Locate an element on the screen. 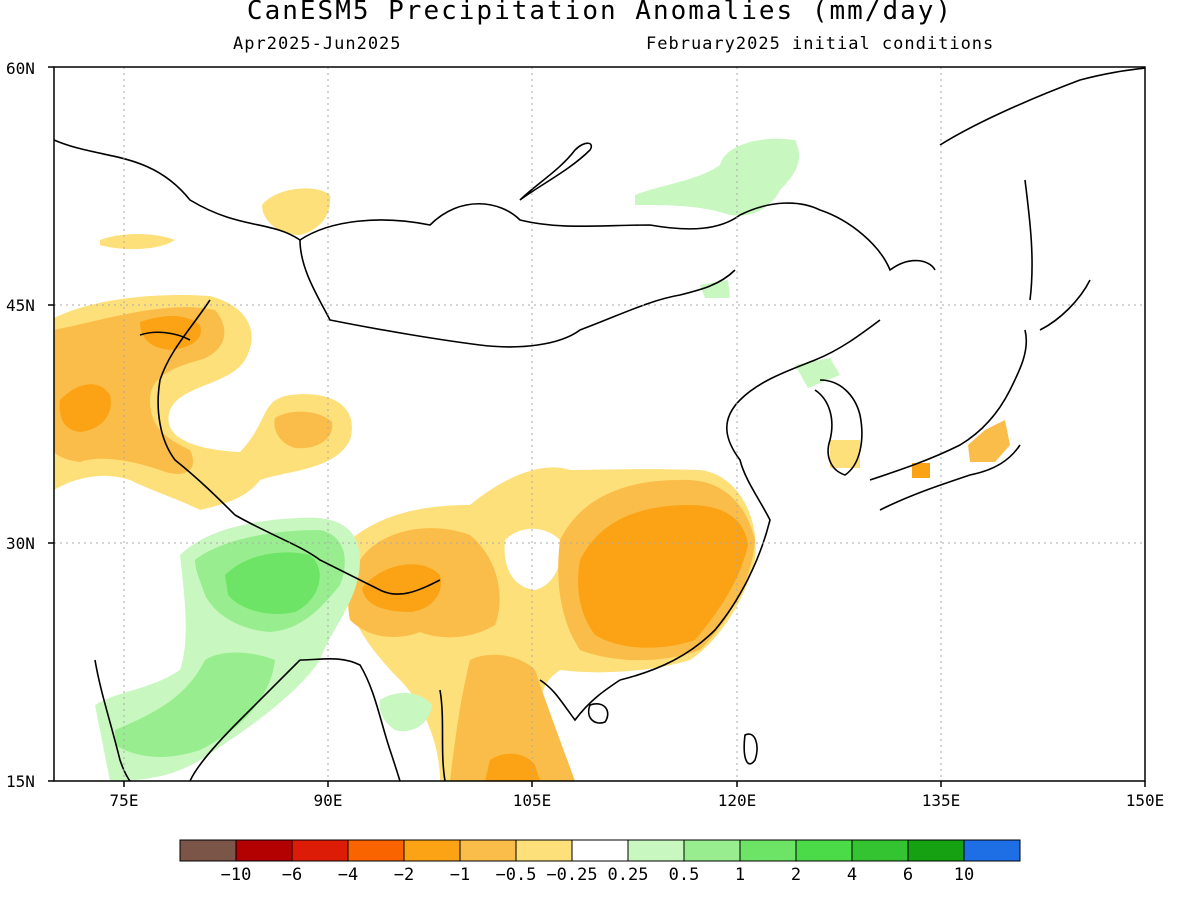 This screenshot has width=1200, height=900. anomaly-dry-indochina-core is located at coordinates (512, 767).